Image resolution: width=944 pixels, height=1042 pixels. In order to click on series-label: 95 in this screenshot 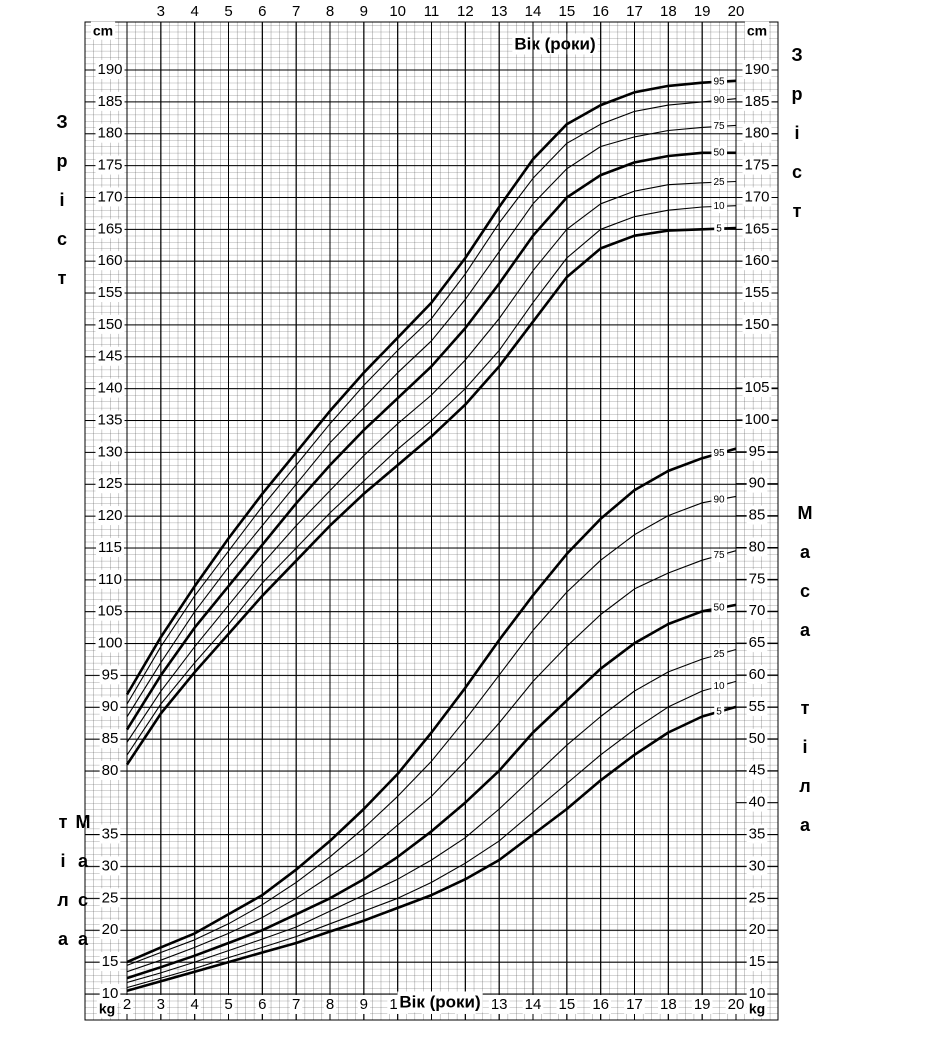, I will do `click(719, 81)`.